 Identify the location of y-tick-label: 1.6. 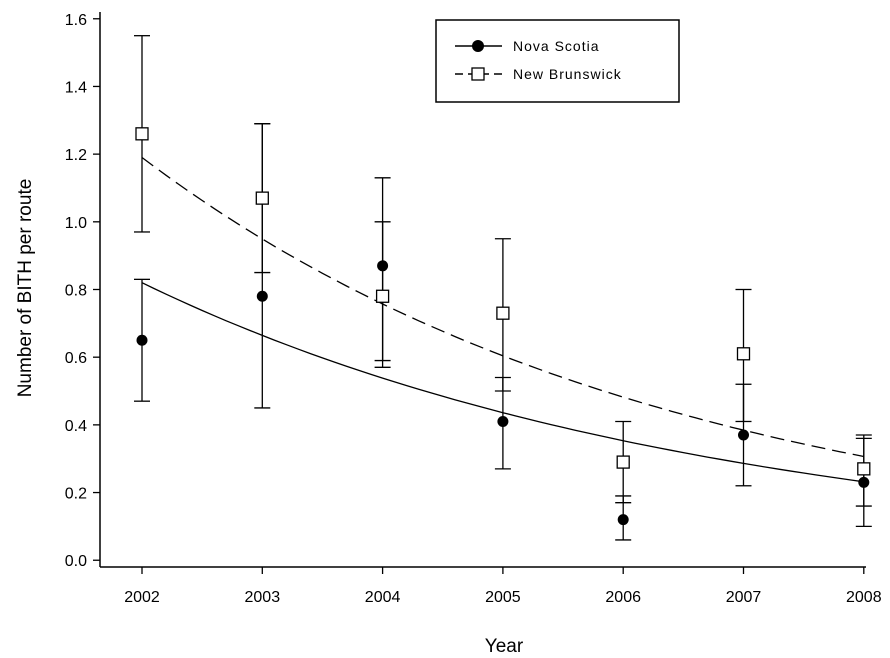
(76, 20).